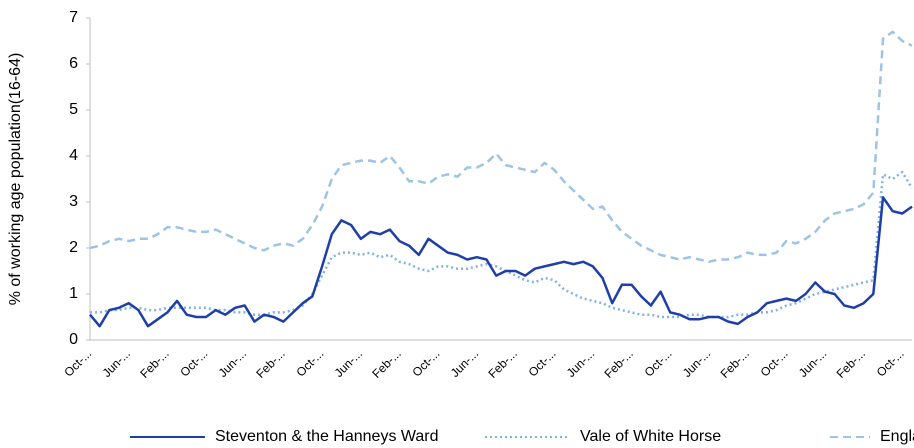 The image size is (914, 448). What do you see at coordinates (73, 293) in the screenshot?
I see `y-tick-label: 1` at bounding box center [73, 293].